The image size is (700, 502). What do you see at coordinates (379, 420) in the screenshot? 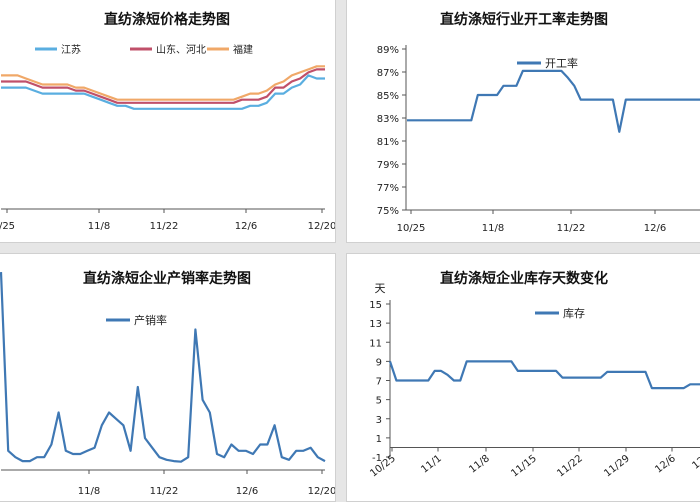
I see `y-tick-label: 3` at bounding box center [379, 420].